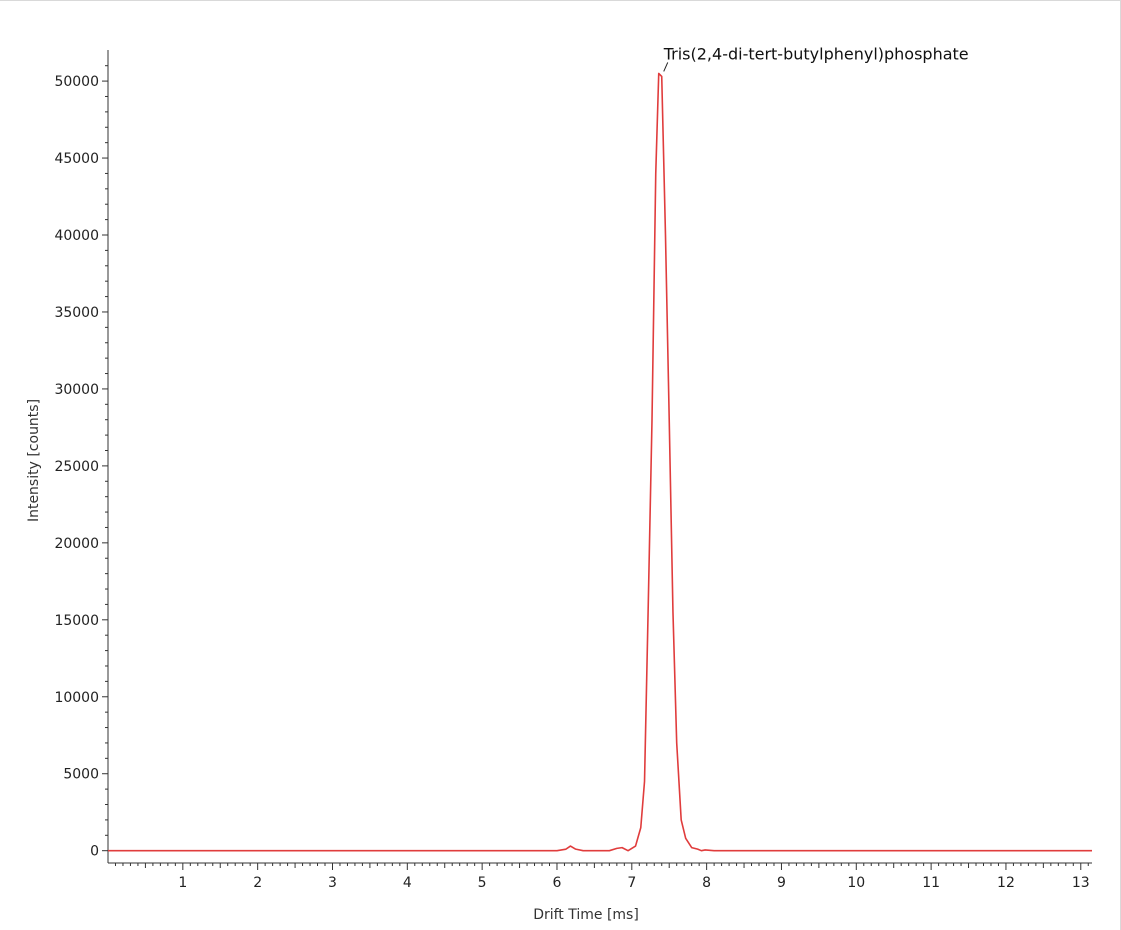 This screenshot has width=1121, height=930. I want to click on x-tick-label: 1, so click(182, 883).